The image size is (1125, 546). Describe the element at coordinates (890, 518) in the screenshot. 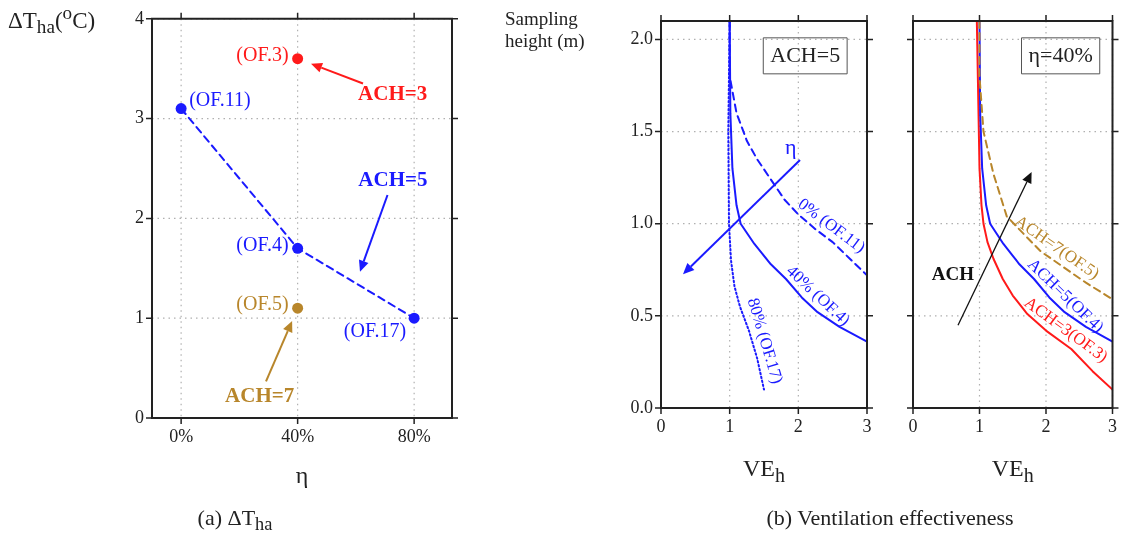

I see `text: (b) Ventilation effectiveness` at that location.